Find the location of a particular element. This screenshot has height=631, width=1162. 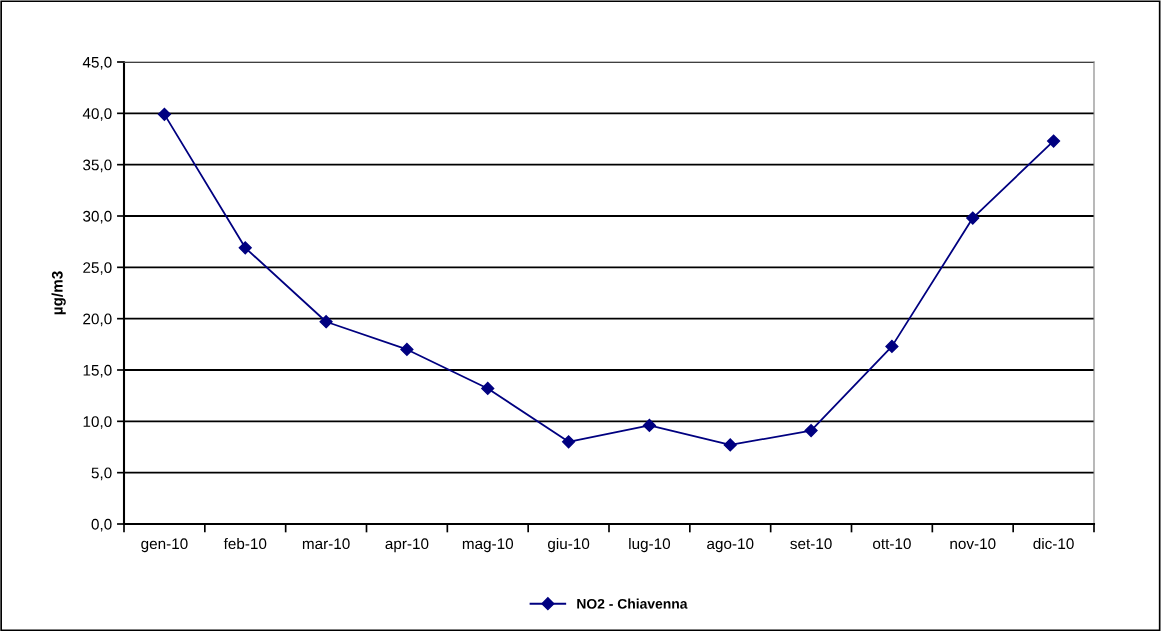

x-tick-label: ott-10 is located at coordinates (892, 544).